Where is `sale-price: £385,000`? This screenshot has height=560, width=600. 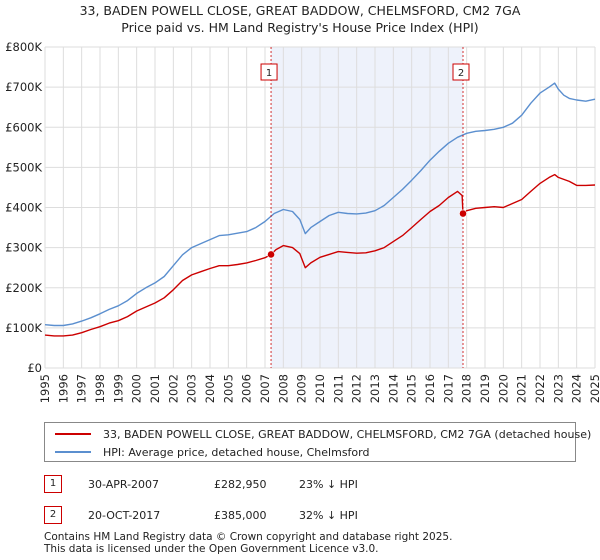
sale-price: £385,000 is located at coordinates (240, 515).